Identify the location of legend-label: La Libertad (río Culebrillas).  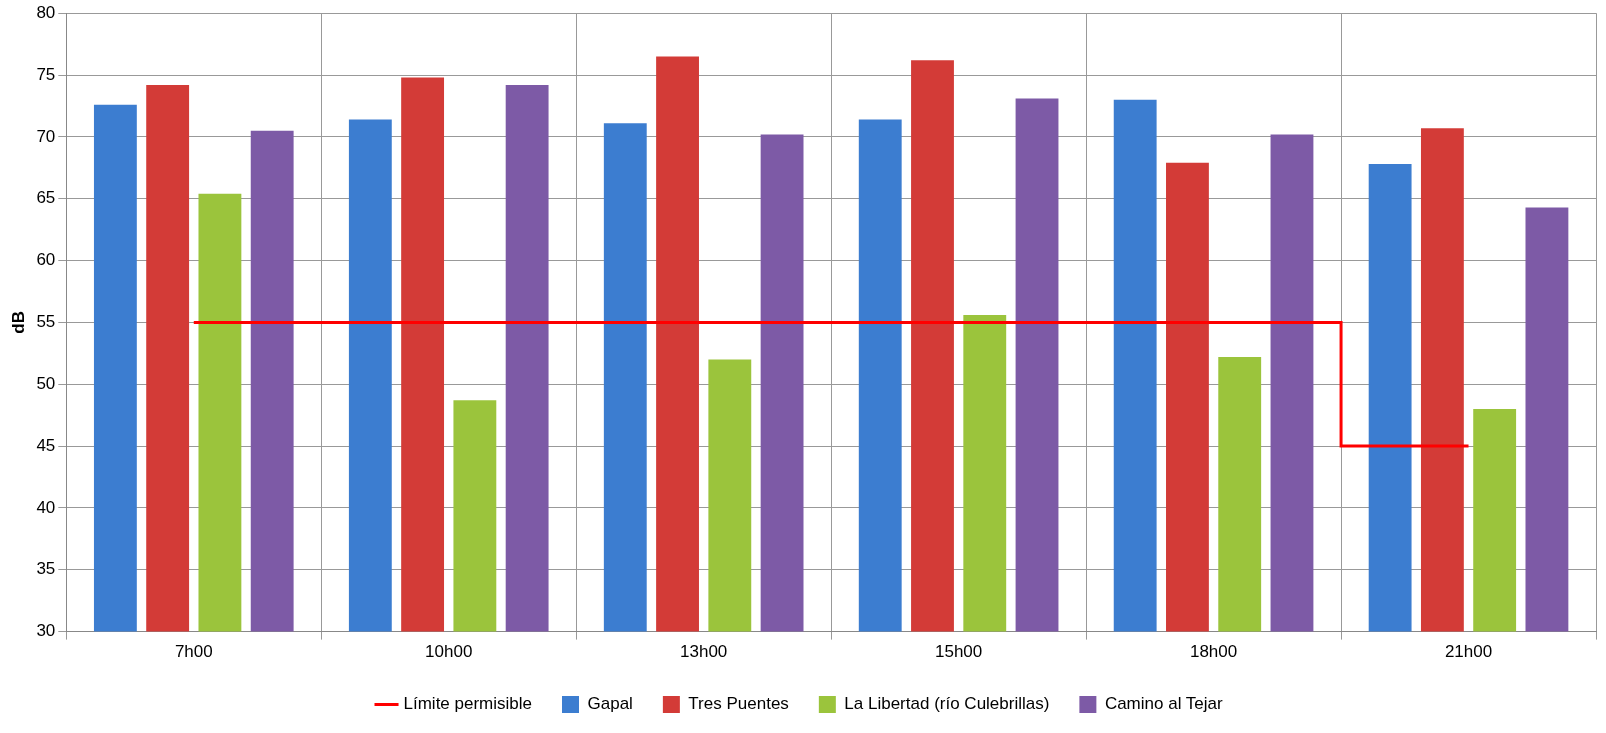
(947, 704).